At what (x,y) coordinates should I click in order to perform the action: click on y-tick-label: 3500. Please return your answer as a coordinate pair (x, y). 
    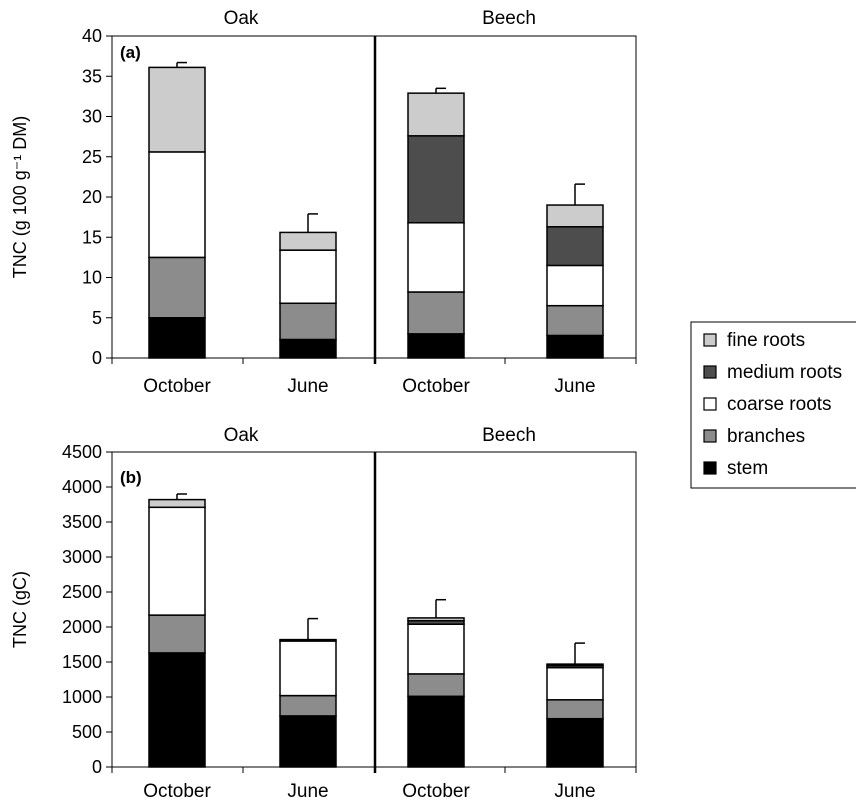
    Looking at the image, I should click on (82, 522).